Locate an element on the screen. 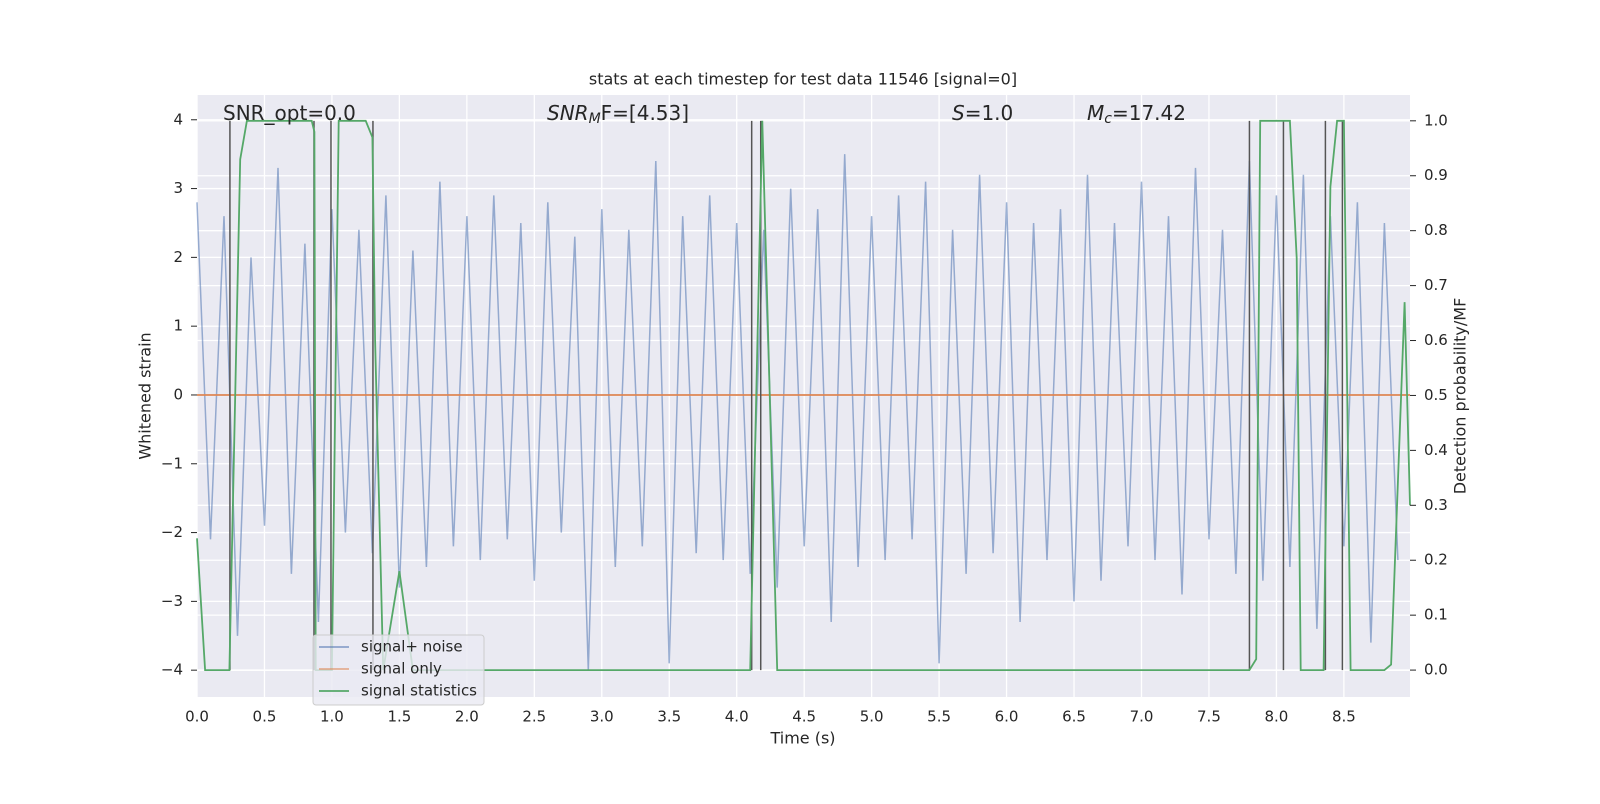 The width and height of the screenshot is (1600, 804). y-tick-label: 3 is located at coordinates (178, 188).